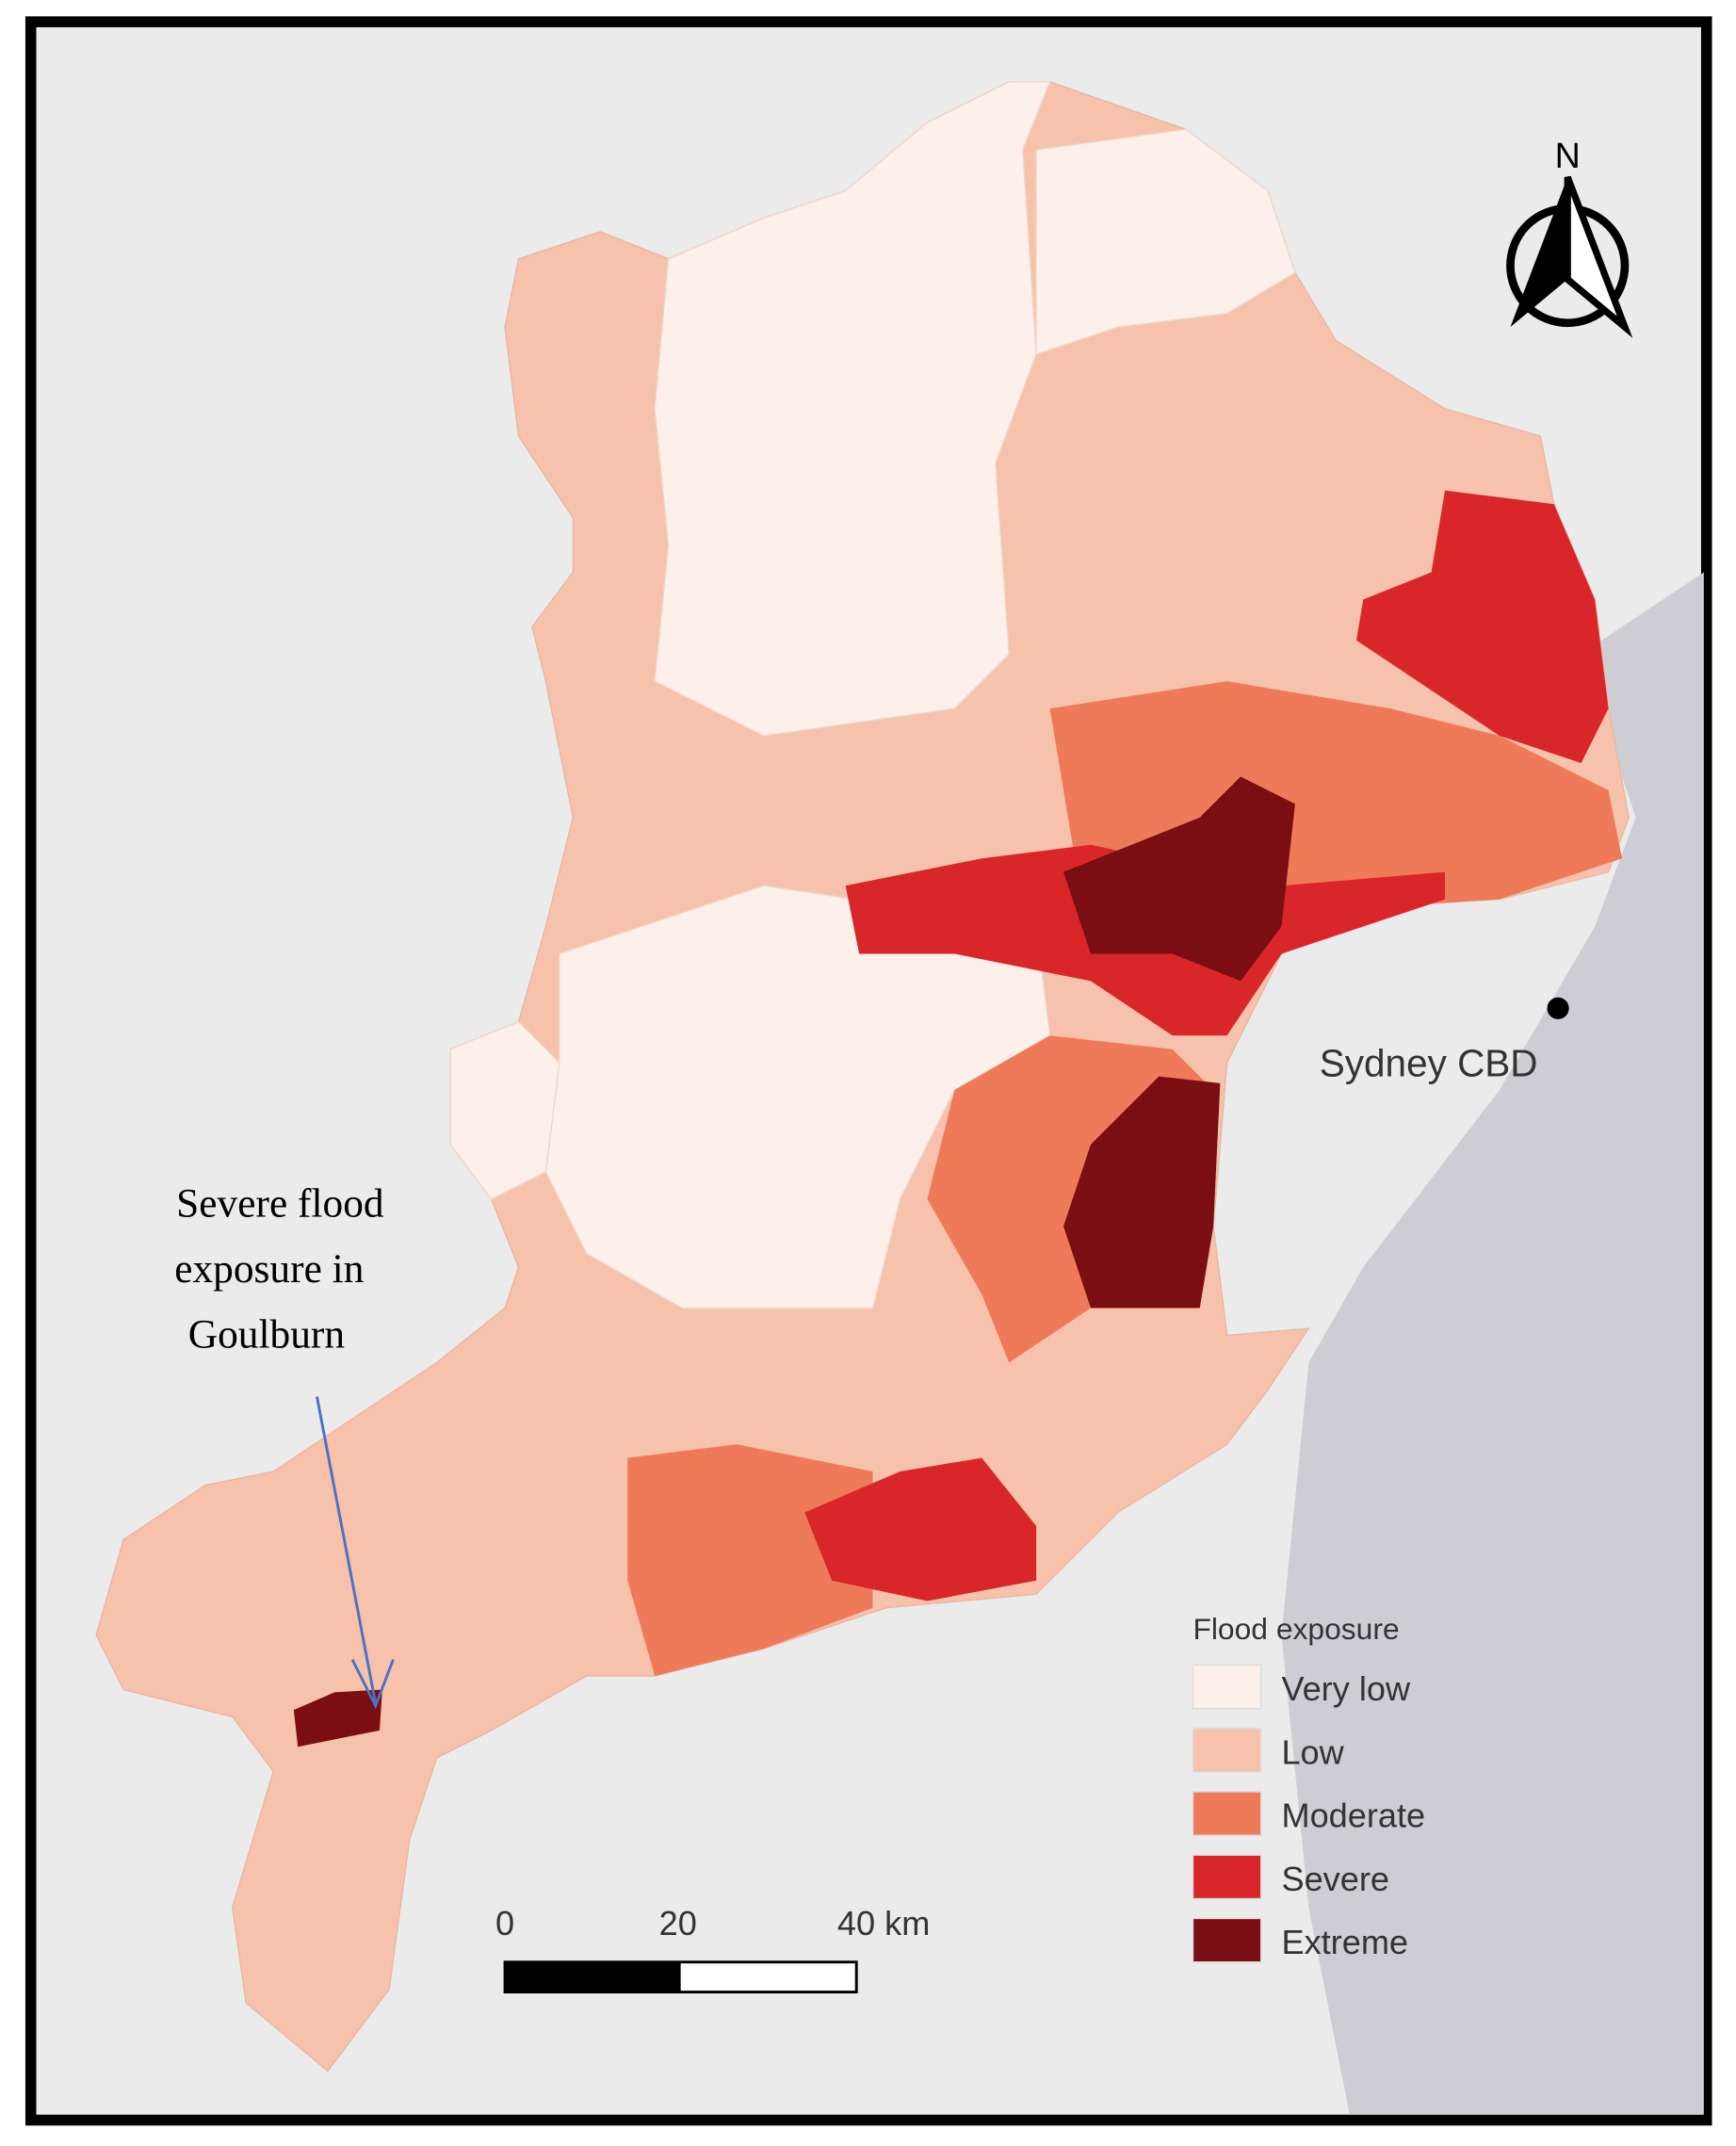 This screenshot has width=1736, height=2146. I want to click on scale-label: 40 km, so click(883, 1923).